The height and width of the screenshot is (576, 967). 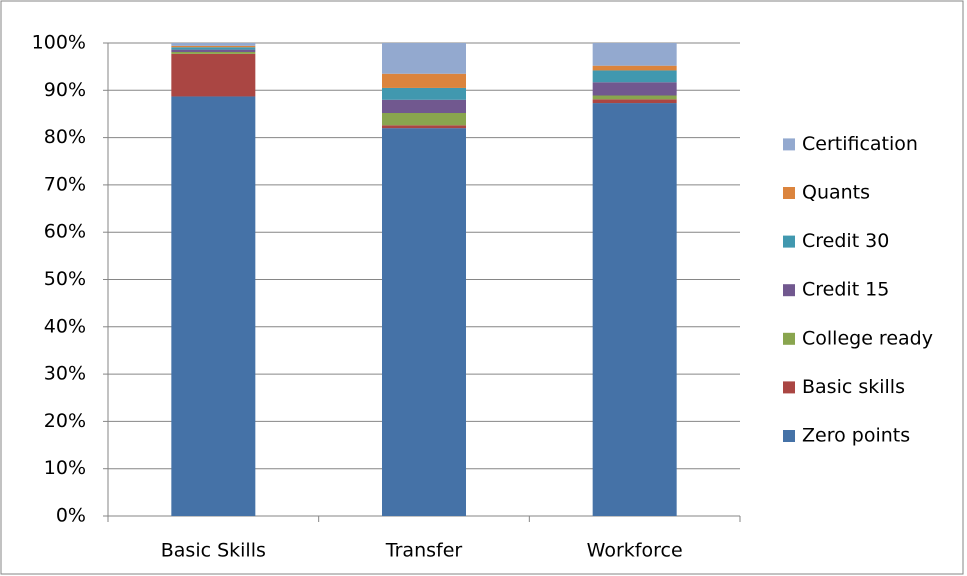 What do you see at coordinates (213, 551) in the screenshot?
I see `x-tick-label: Basic Skills` at bounding box center [213, 551].